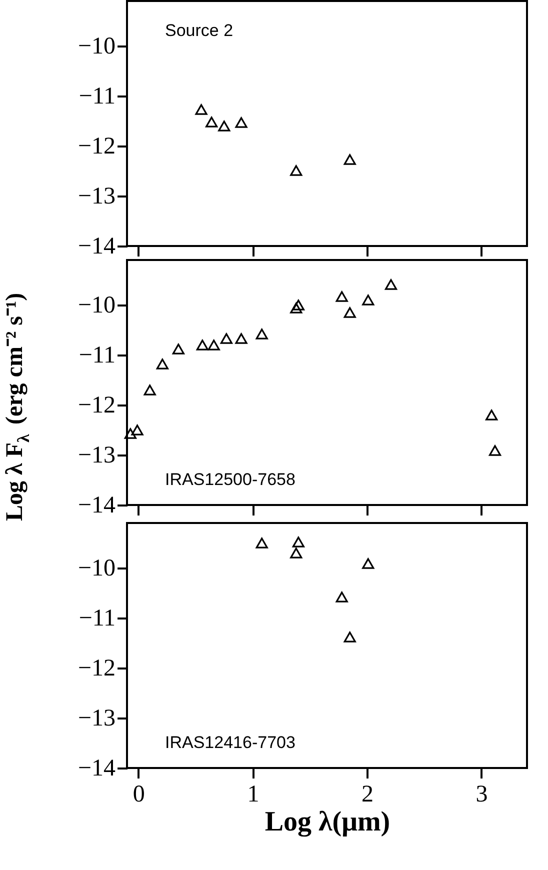  What do you see at coordinates (230, 479) in the screenshot?
I see `annotation: IRAS12500-7658` at bounding box center [230, 479].